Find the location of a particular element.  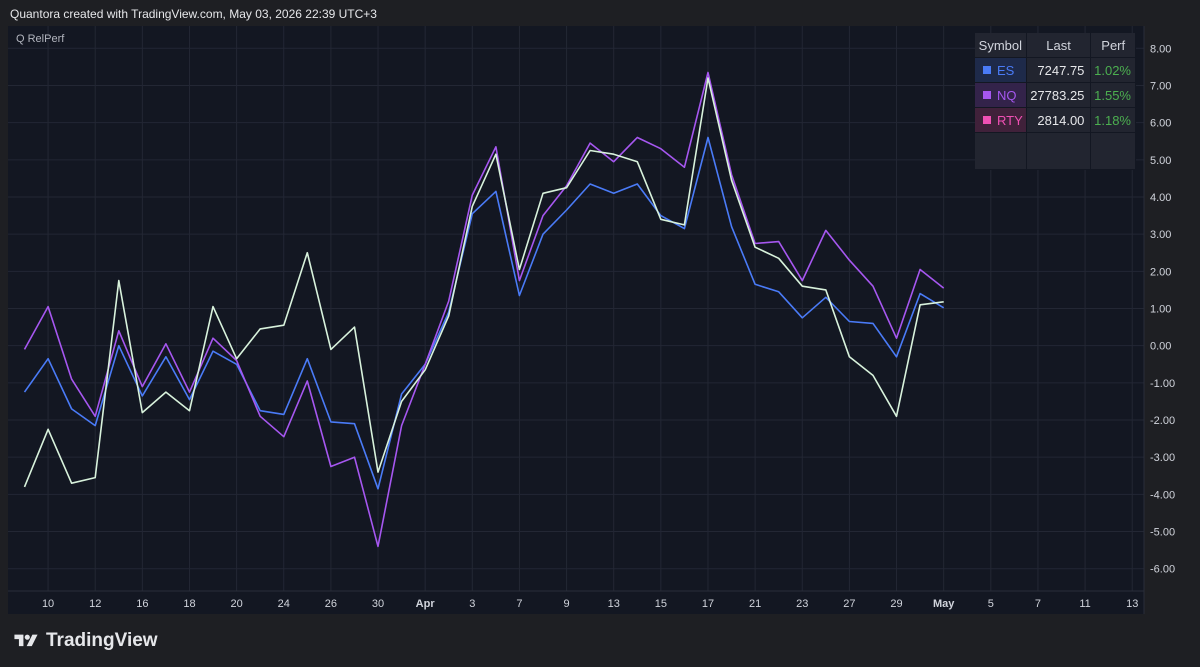

legend-symbol-cell: ES is located at coordinates (1001, 70).